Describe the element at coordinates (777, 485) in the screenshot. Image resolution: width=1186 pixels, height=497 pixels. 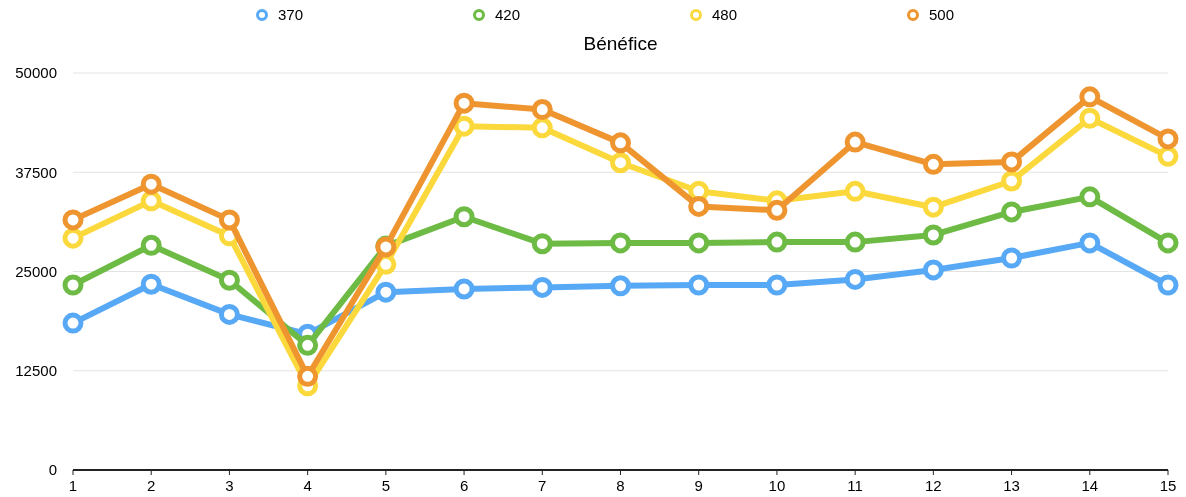
I see `x-tick-label: 10` at that location.